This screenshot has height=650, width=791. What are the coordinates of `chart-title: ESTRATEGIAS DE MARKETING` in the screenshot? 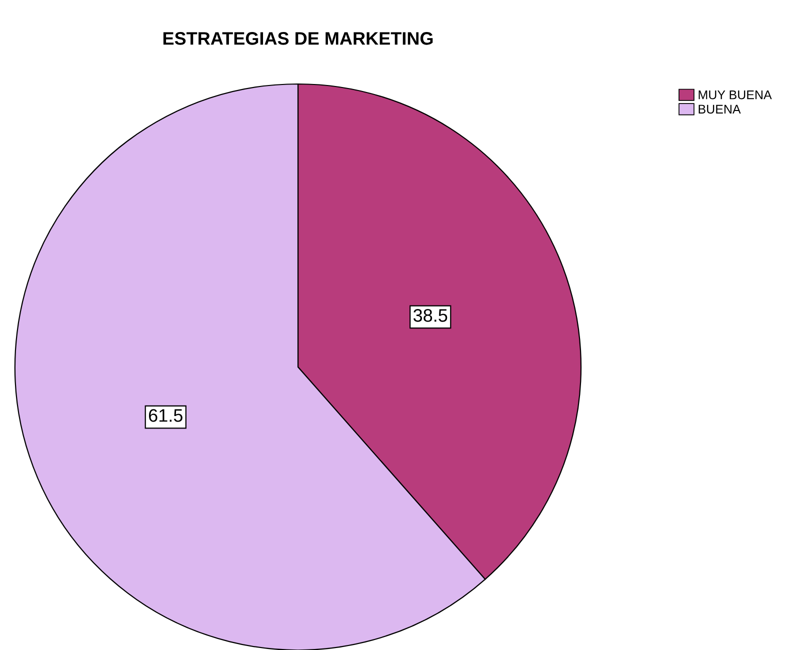 It's located at (298, 38).